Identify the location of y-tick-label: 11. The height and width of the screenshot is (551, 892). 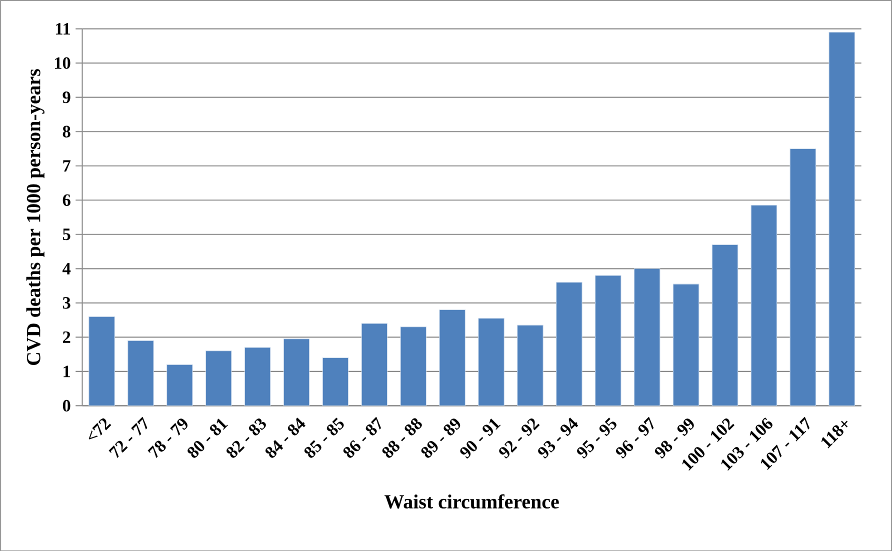
(63, 28).